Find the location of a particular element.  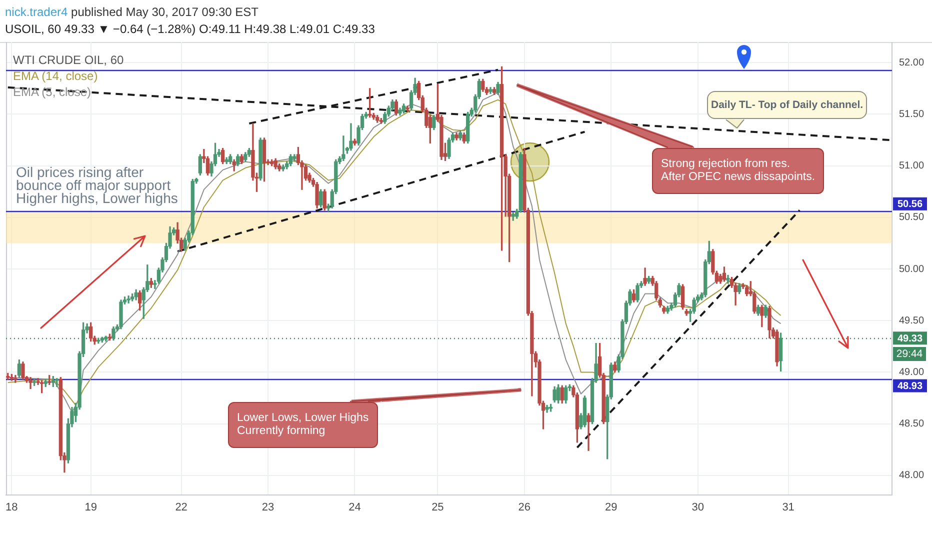

y-tick-label: 48.50 is located at coordinates (911, 424).